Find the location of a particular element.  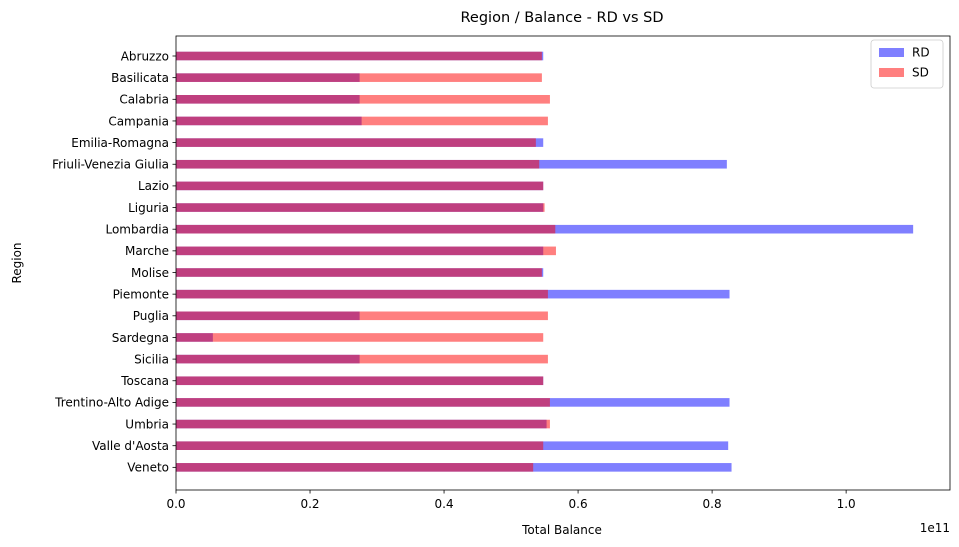

x-axis-offset-text: 1e11 is located at coordinates (935, 528).